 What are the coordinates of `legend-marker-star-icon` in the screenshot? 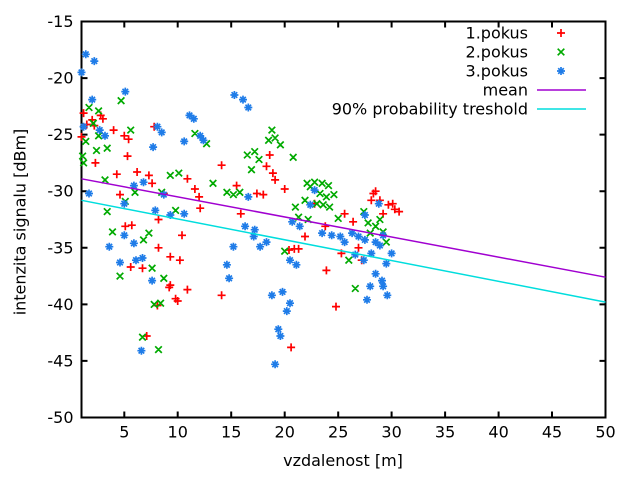 It's located at (561, 71).